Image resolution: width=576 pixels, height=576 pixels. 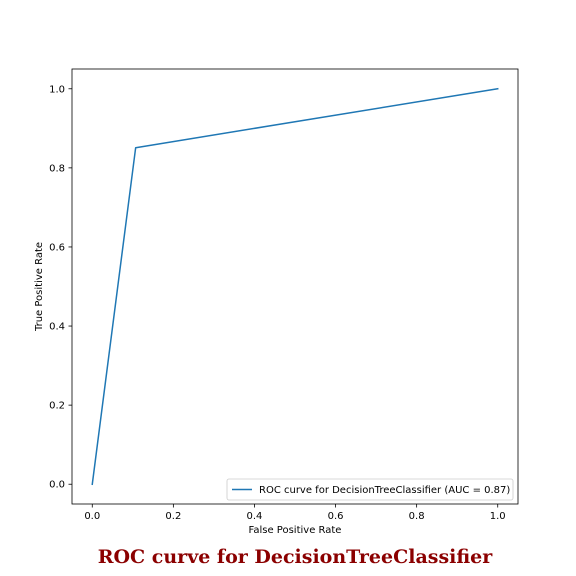 What do you see at coordinates (39, 287) in the screenshot?
I see `y-axis-label: True Positive Rate` at bounding box center [39, 287].